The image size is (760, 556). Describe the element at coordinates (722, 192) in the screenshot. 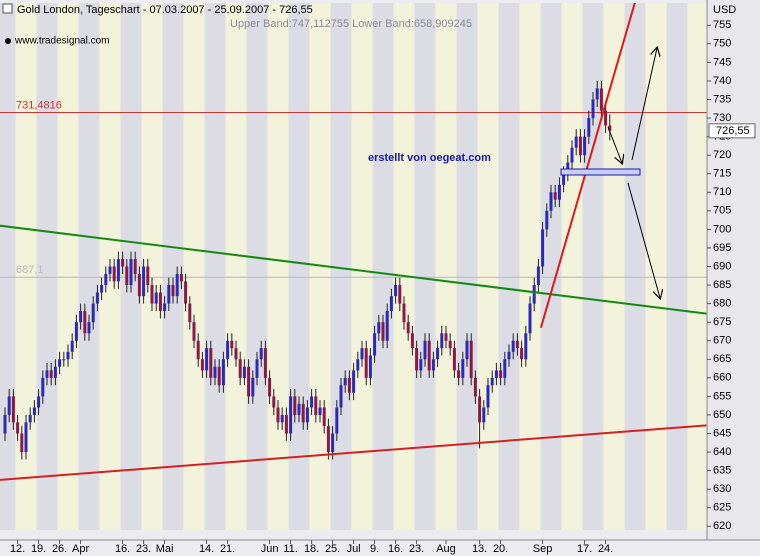

I see `y-tick-label: 710` at that location.